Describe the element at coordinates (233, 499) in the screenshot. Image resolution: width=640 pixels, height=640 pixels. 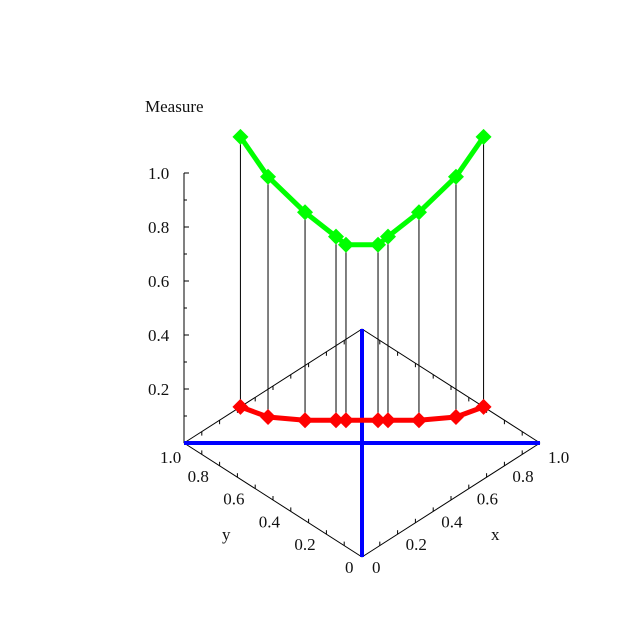
I see `y-tick-label: 0.6` at that location.